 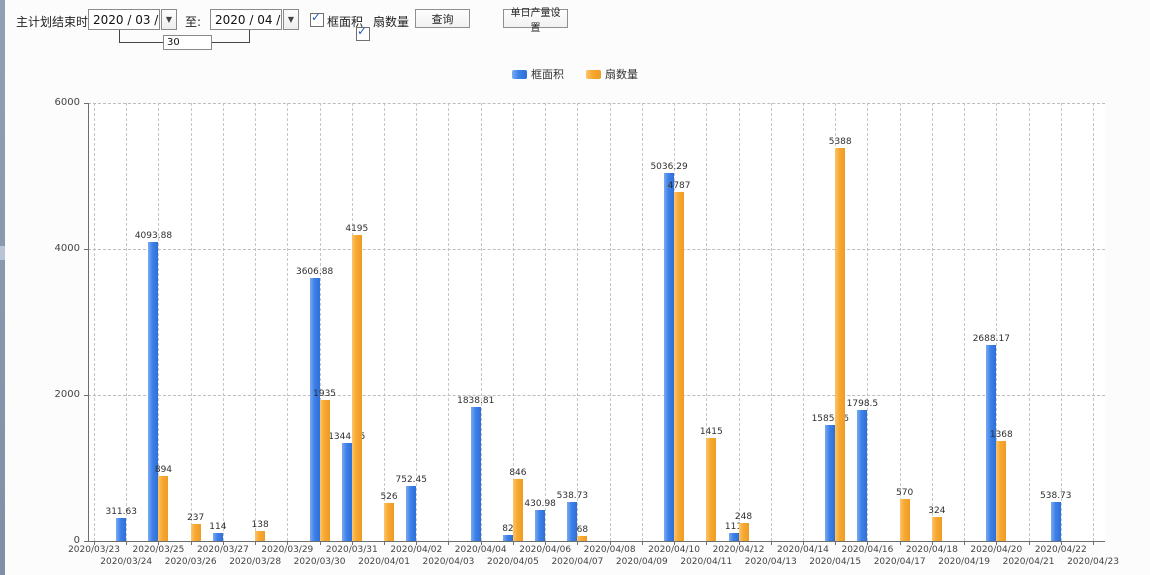 I want to click on legend-item-fans: 扇数量, so click(x=612, y=74).